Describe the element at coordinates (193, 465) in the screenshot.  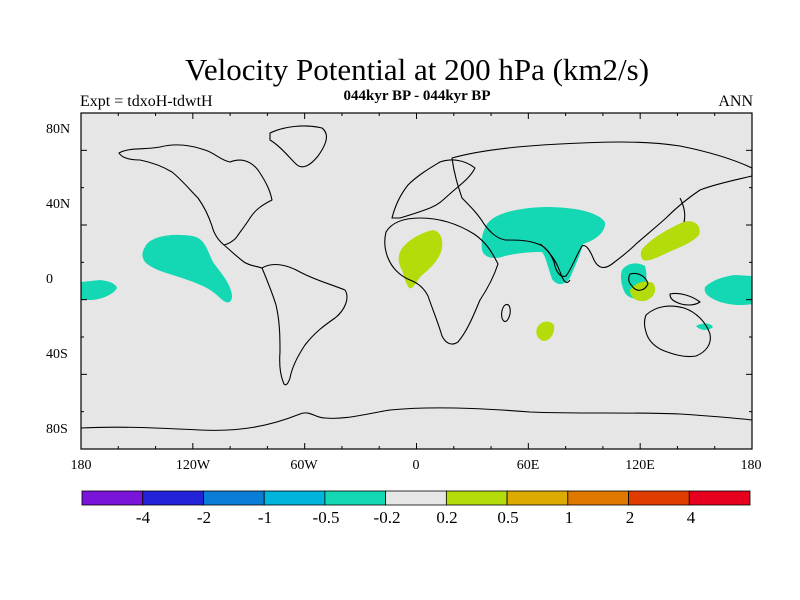
I see `x-tick-label: 120W` at that location.